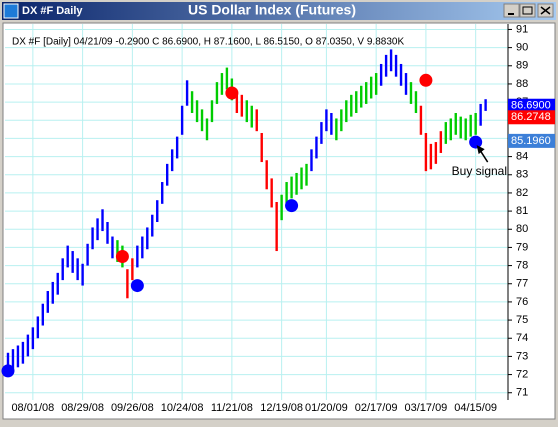 The height and width of the screenshot is (427, 558). Describe the element at coordinates (480, 150) in the screenshot. I see `annotation-arrowhead` at that location.